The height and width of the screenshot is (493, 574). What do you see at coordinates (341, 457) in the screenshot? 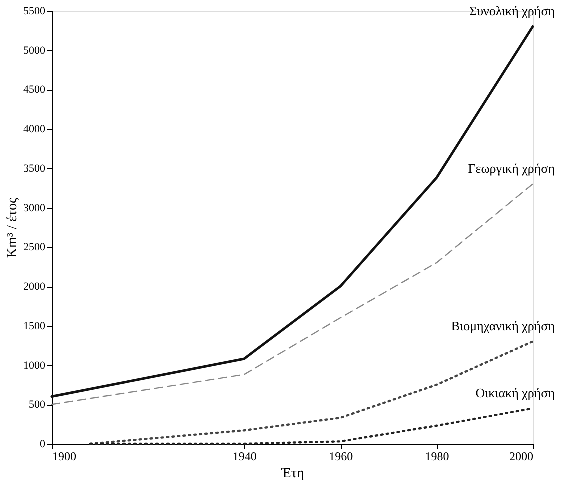
I see `x-tick-label: 1960` at bounding box center [341, 457].